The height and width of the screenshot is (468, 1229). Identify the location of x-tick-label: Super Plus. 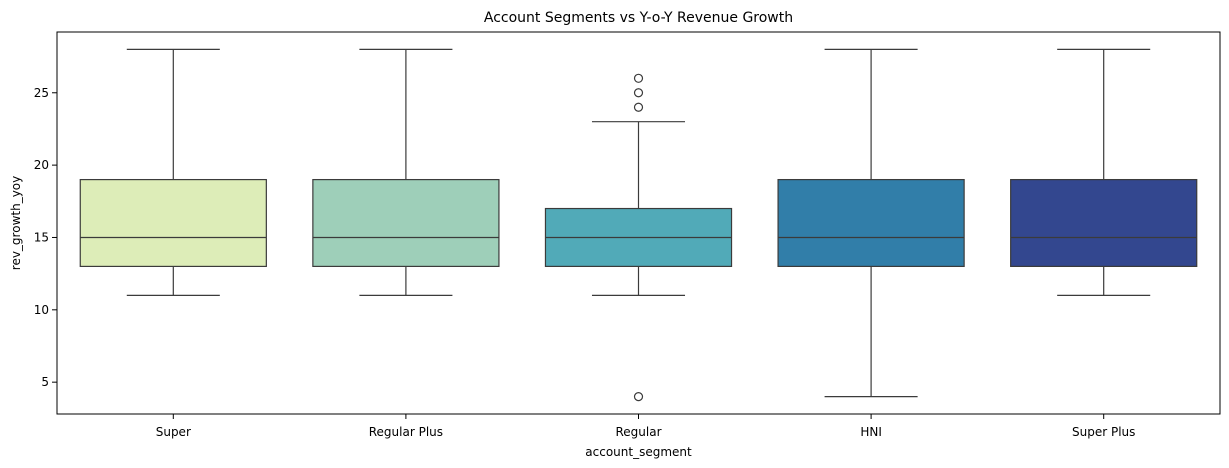
(1103, 432).